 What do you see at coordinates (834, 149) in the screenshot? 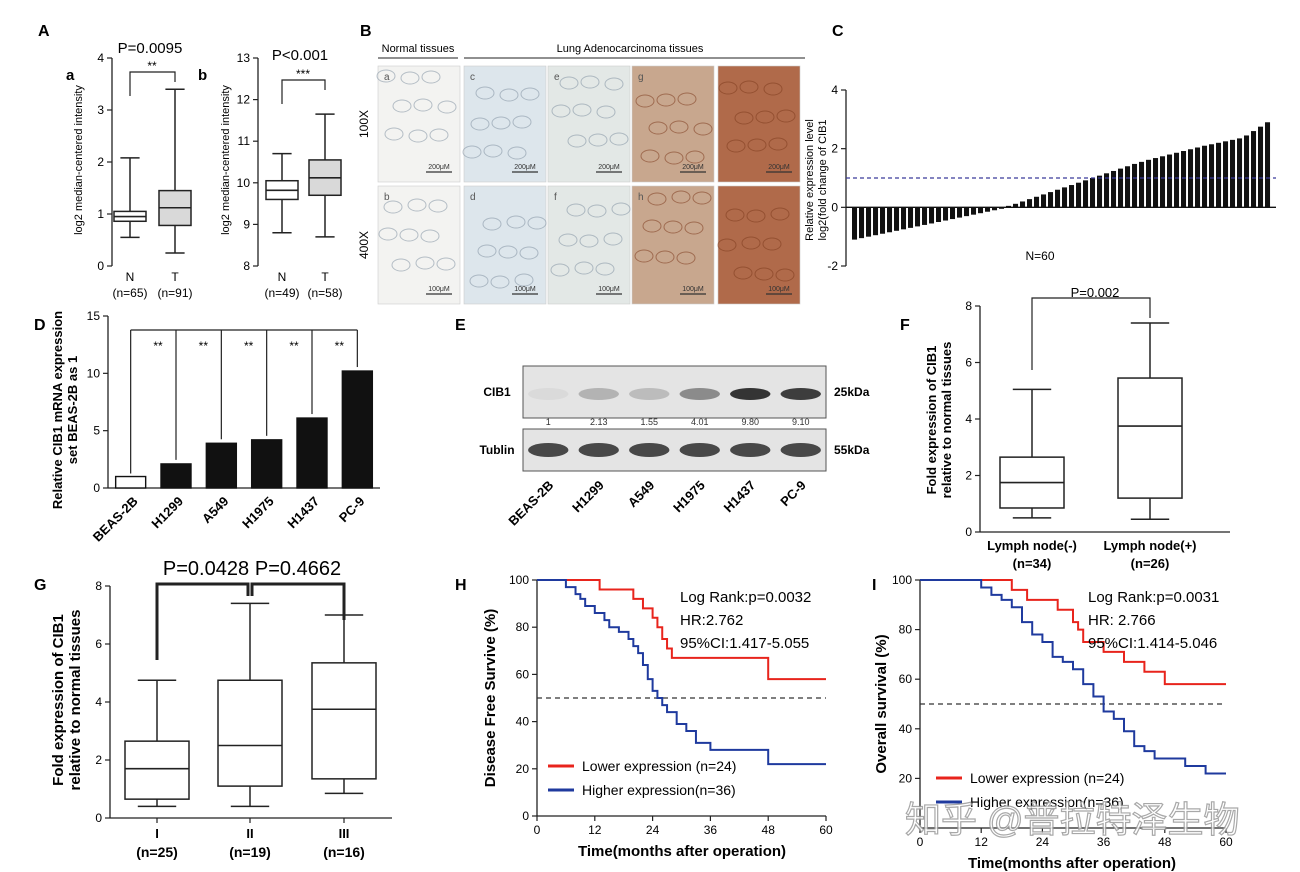
I see `panel-C-y-tick-label: 2` at bounding box center [834, 149].